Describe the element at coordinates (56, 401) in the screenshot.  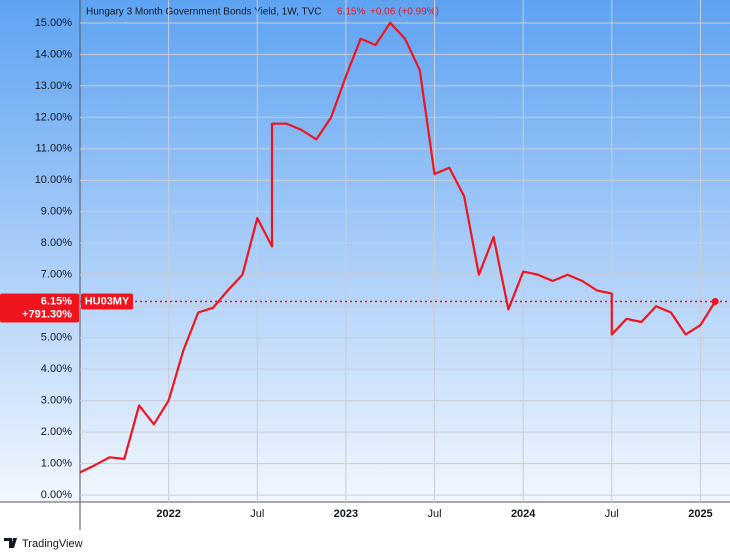
I see `y-tick-label: 3.00%` at that location.